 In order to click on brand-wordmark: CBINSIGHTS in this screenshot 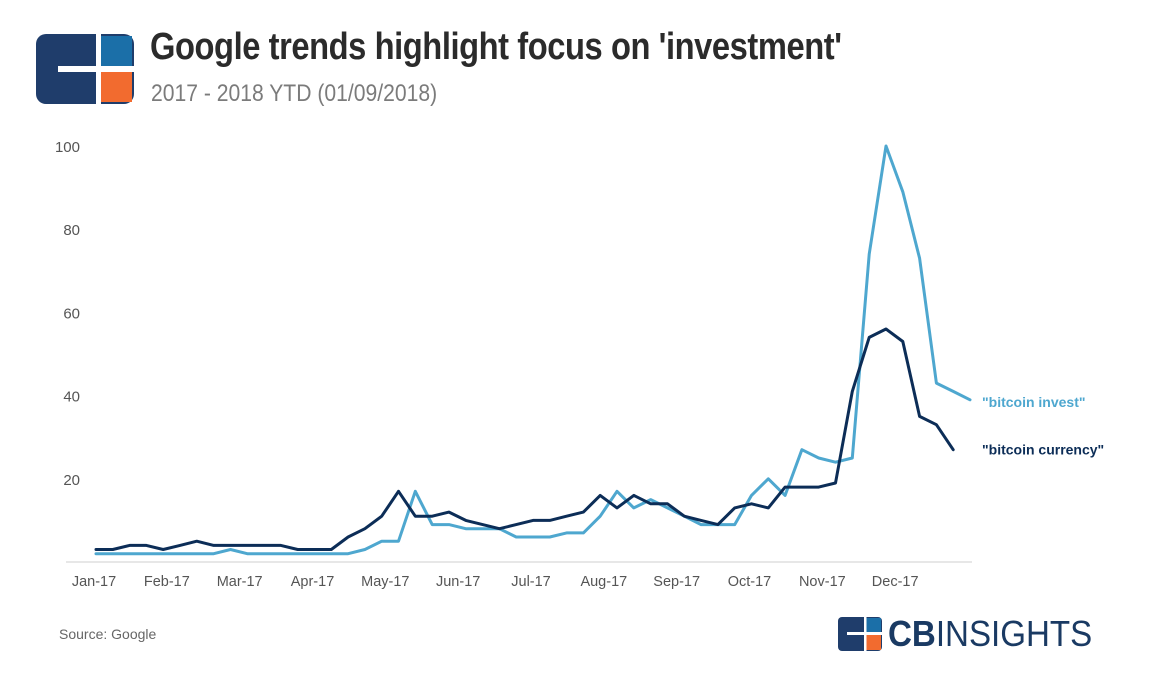, I will do `click(990, 634)`.